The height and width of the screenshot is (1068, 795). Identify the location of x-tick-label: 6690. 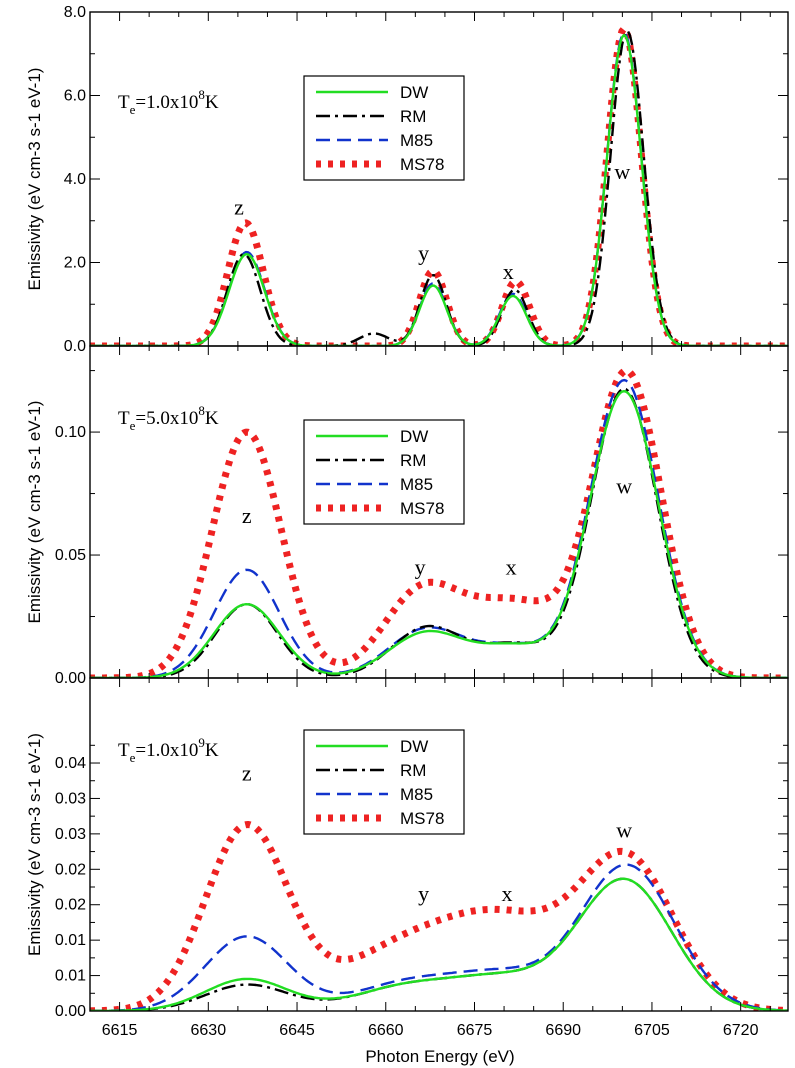
(563, 1030).